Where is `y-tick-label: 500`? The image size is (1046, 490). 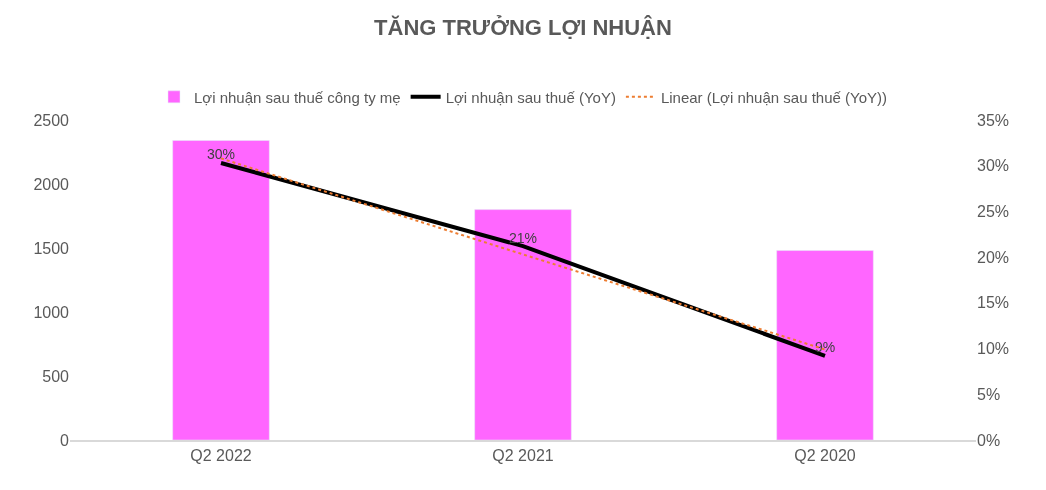 y-tick-label: 500 is located at coordinates (56, 376).